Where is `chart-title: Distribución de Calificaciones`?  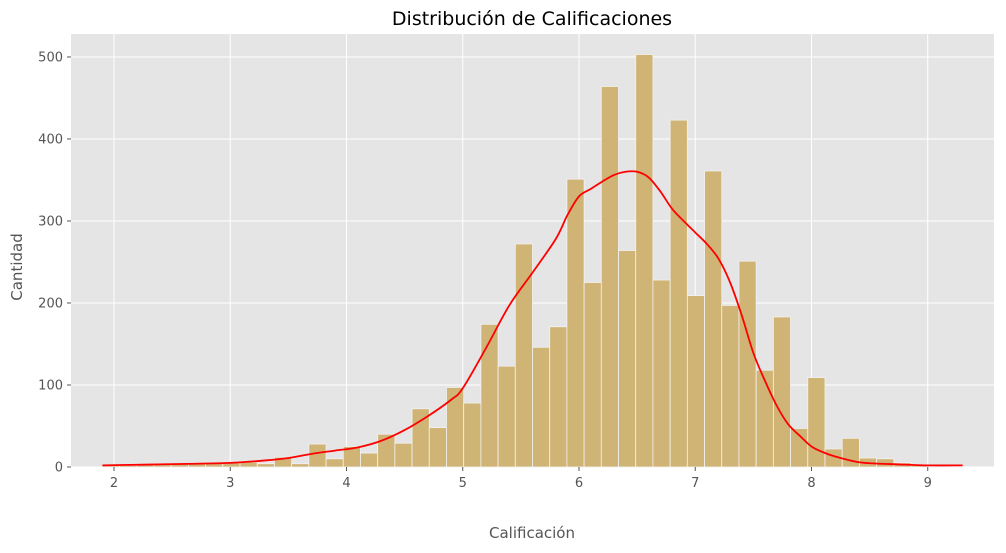 chart-title: Distribución de Calificaciones is located at coordinates (532, 19).